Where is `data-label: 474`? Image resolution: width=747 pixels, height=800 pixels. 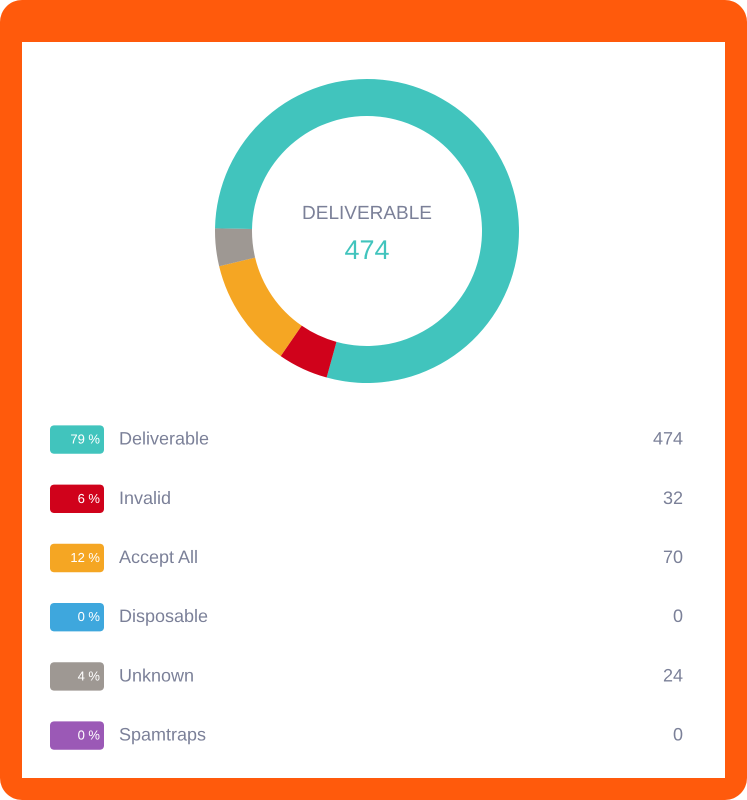
data-label: 474 is located at coordinates (367, 250).